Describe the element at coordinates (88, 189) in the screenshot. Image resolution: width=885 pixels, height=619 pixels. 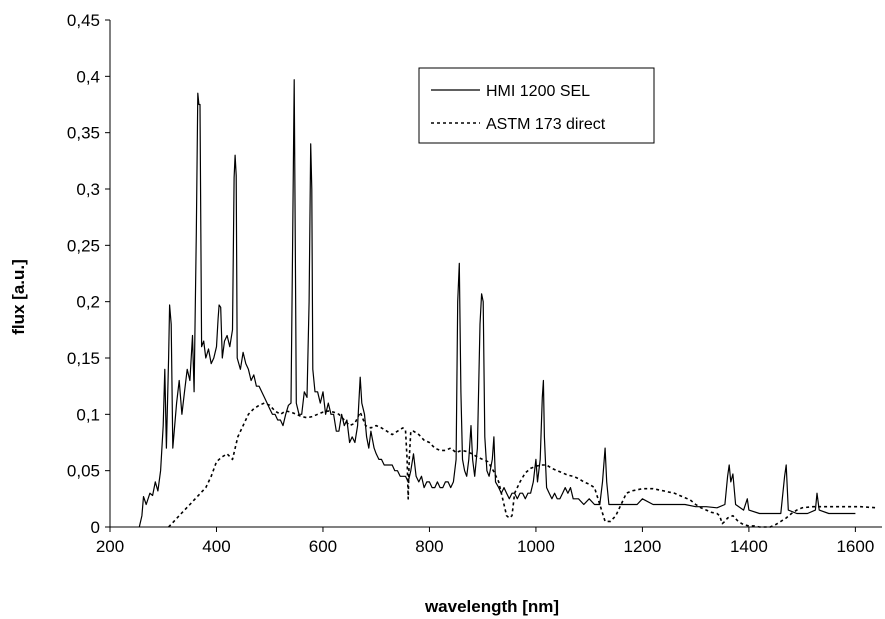
I see `y-tick-label: 0,3` at that location.